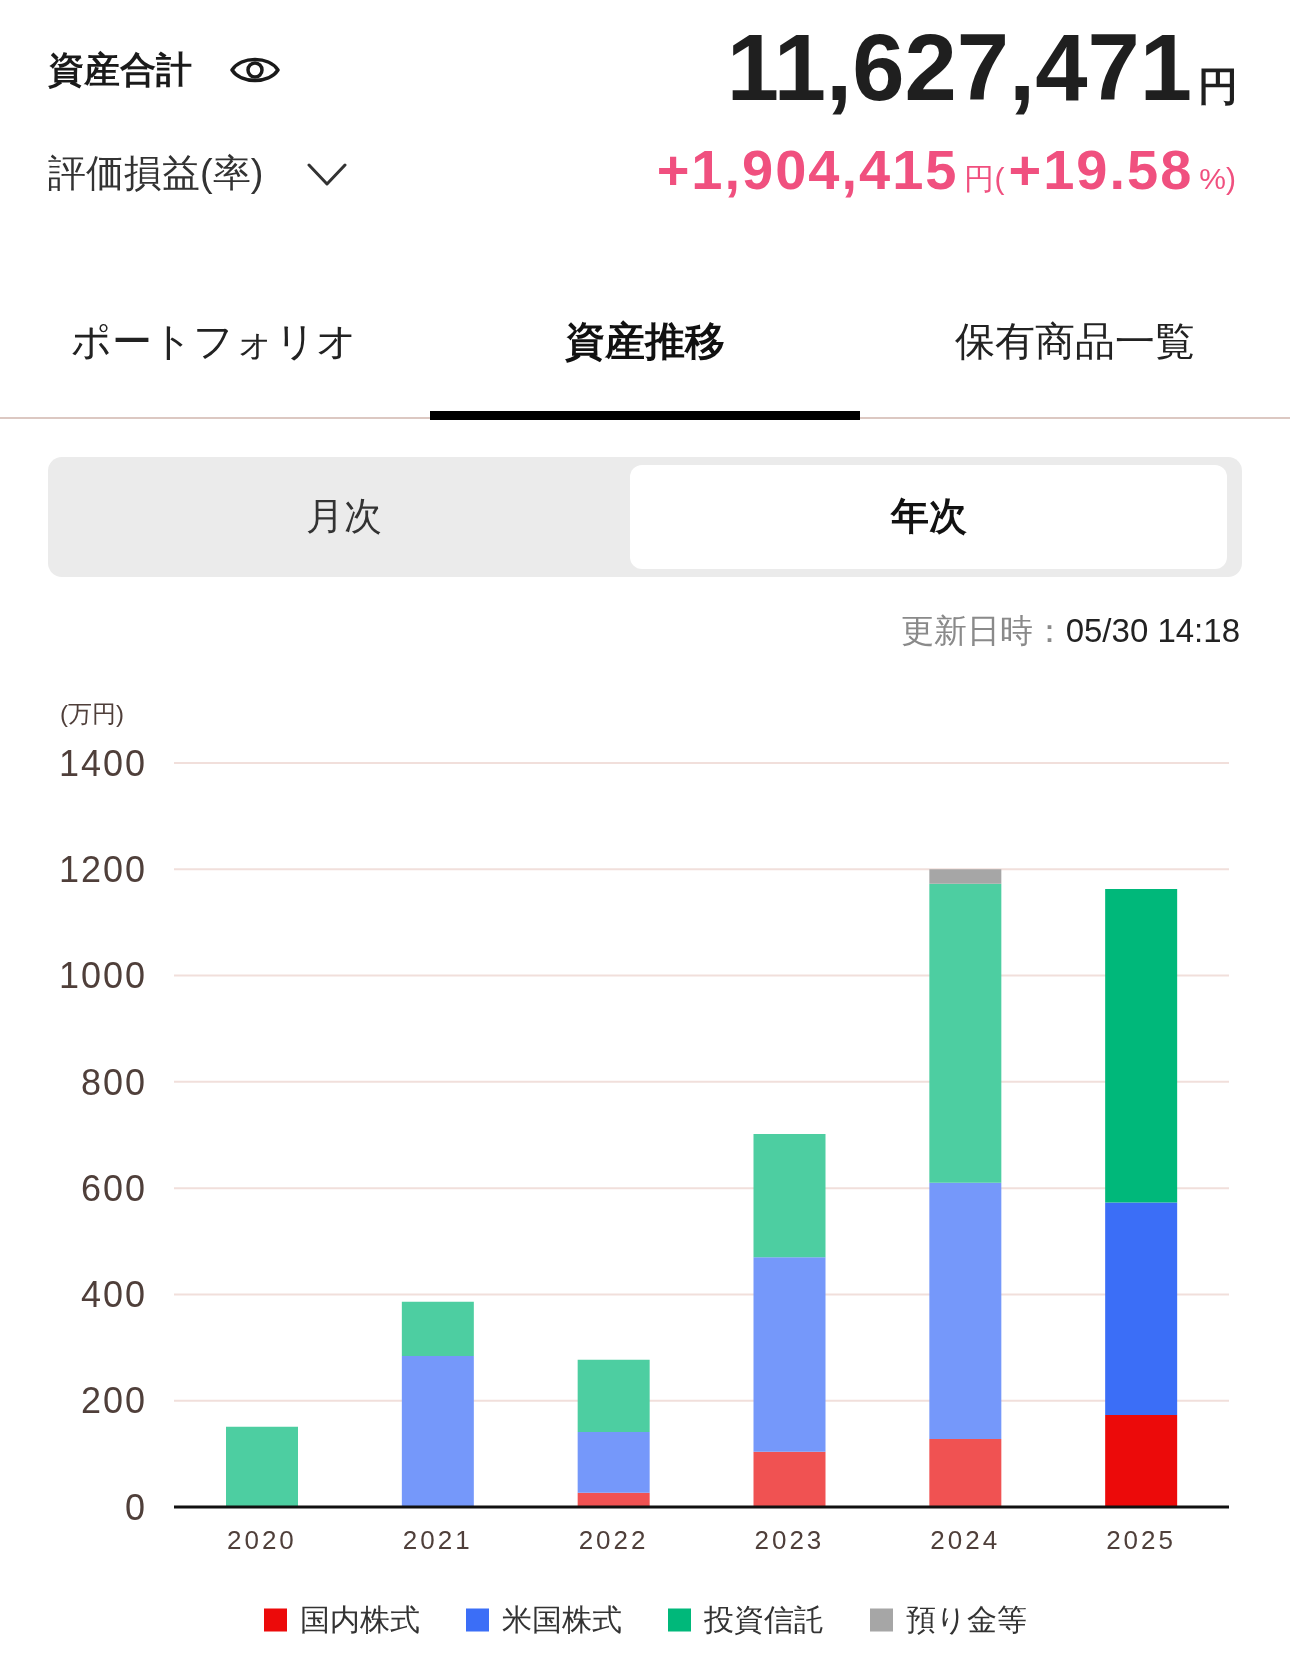 Image resolution: width=1290 pixels, height=1671 pixels. Describe the element at coordinates (92, 714) in the screenshot. I see `y-axis-title: (万円)` at that location.